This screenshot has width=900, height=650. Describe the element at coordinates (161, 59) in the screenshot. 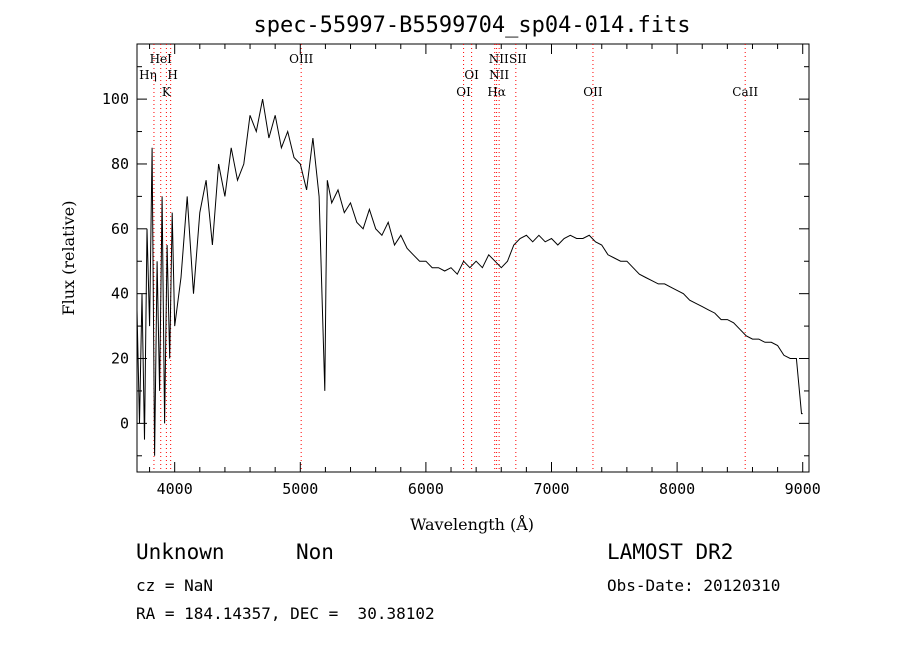

I see `line-marker-label: HeI` at that location.